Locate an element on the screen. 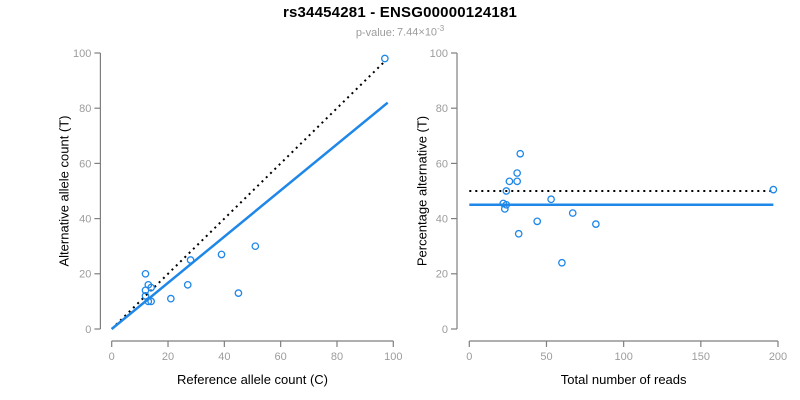  pvalue-multiplier: × is located at coordinates (421, 32).